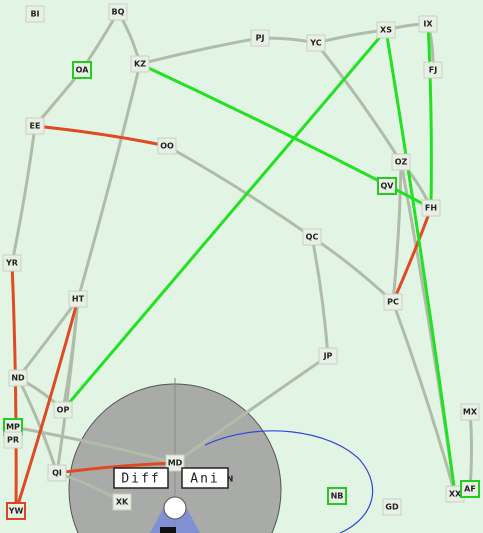  I want to click on node-label: OA, so click(83, 70).